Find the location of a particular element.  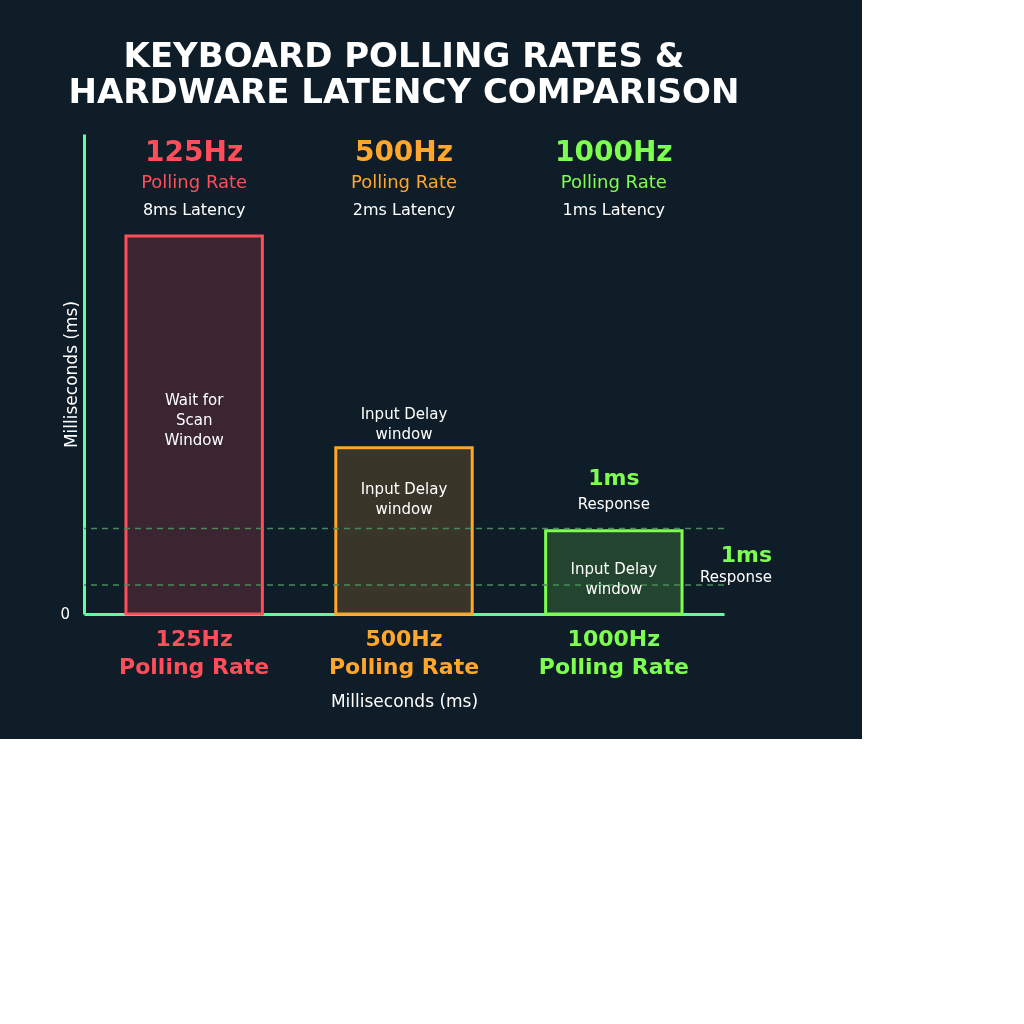

x-tick-label: 1000Hz Polling Rate is located at coordinates (613, 652).